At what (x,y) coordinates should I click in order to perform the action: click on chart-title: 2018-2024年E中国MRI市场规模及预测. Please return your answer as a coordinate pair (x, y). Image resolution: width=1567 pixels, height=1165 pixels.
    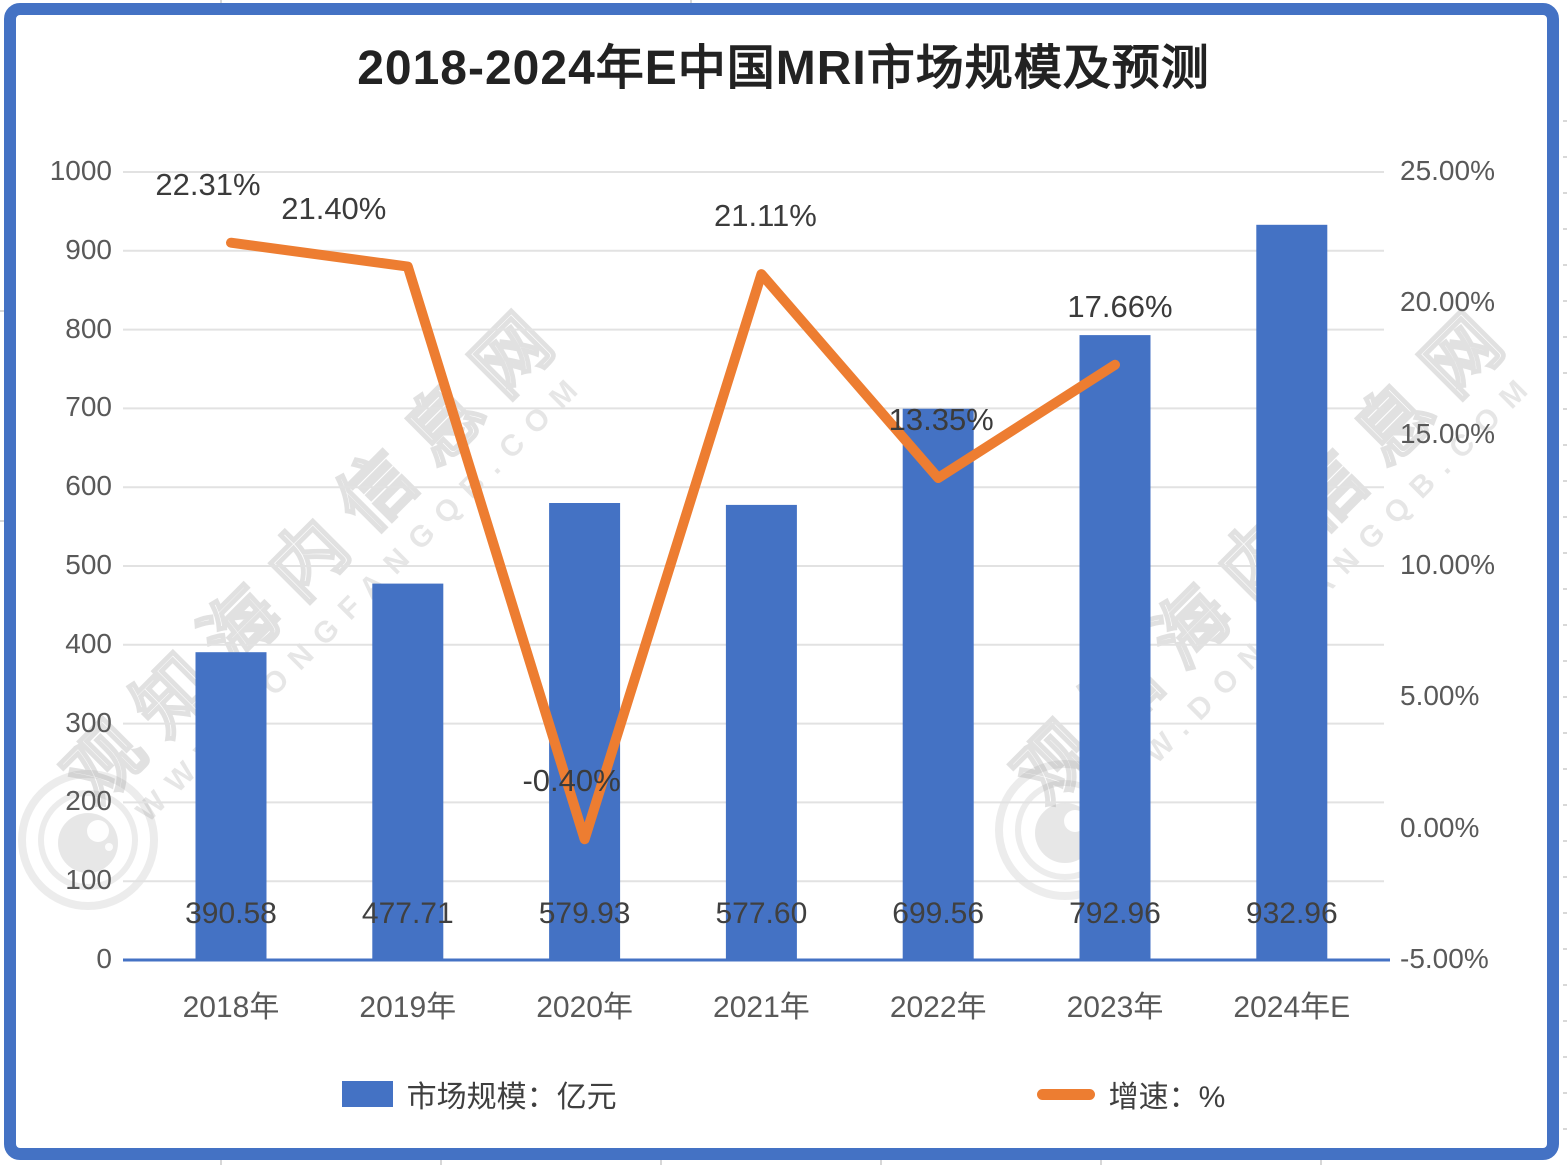
    Looking at the image, I should click on (783, 68).